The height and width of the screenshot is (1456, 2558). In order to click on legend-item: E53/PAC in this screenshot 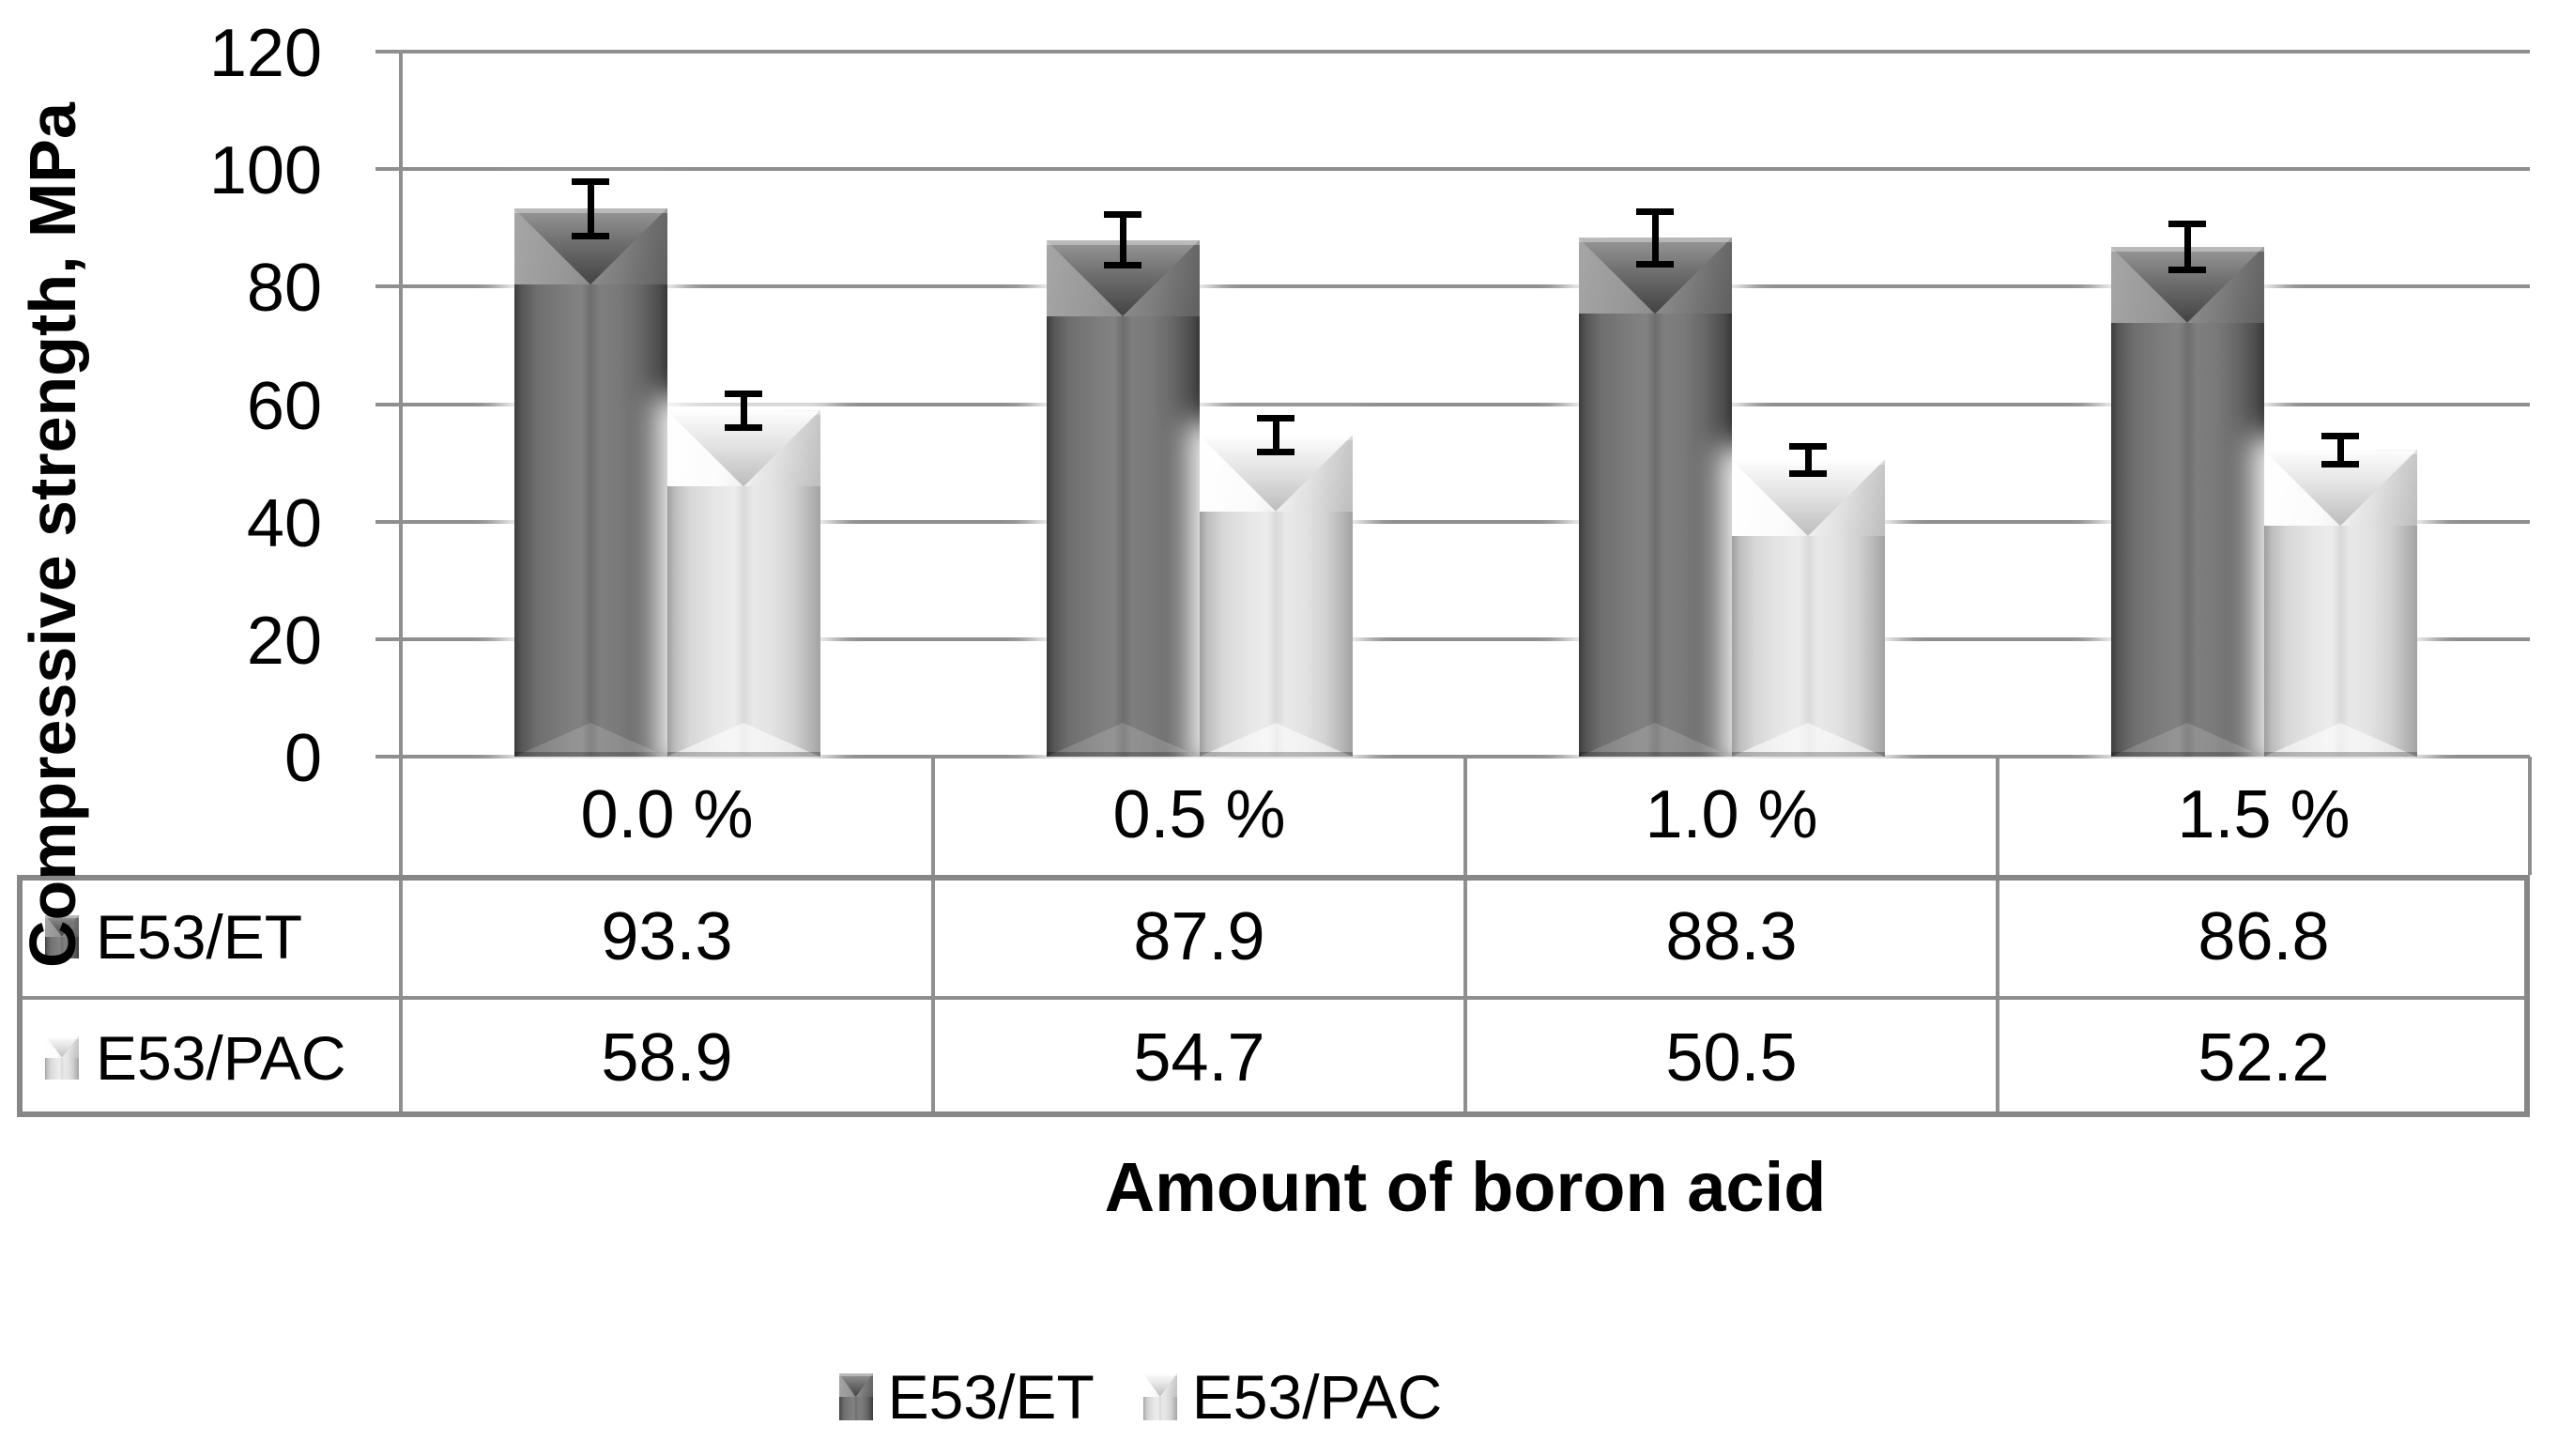, I will do `click(1292, 1397)`.